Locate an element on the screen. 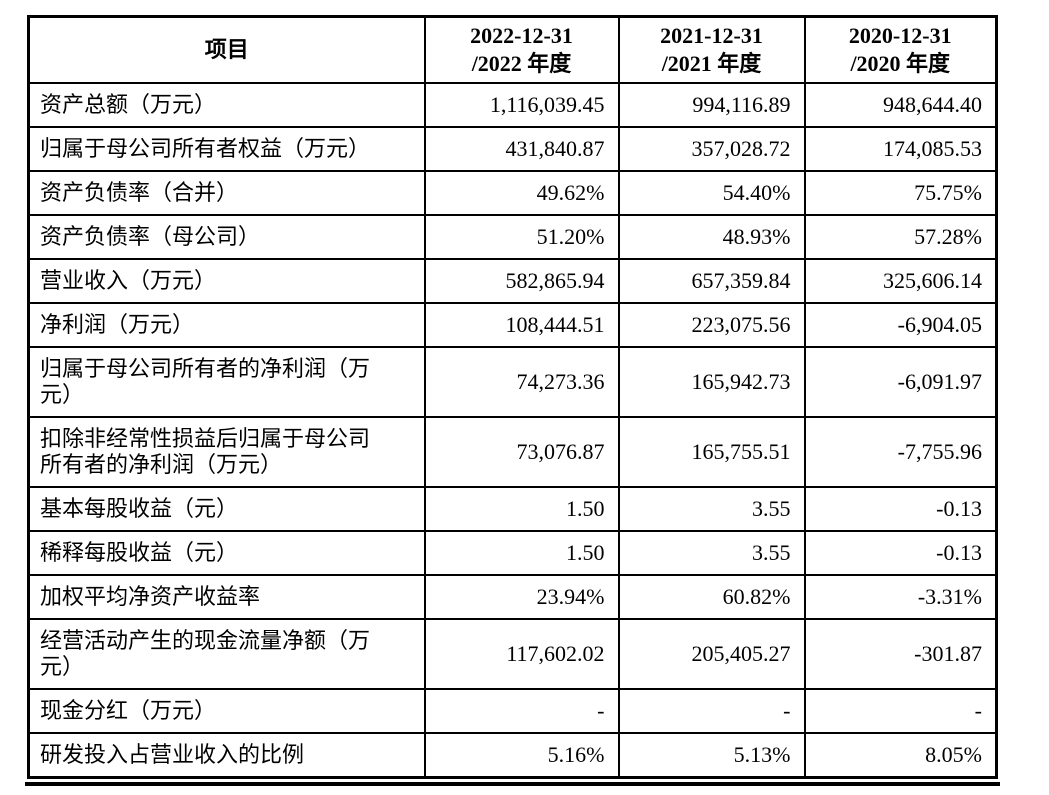 The width and height of the screenshot is (1049, 795). table-row: 现金分红（万元） - - - is located at coordinates (512, 711).